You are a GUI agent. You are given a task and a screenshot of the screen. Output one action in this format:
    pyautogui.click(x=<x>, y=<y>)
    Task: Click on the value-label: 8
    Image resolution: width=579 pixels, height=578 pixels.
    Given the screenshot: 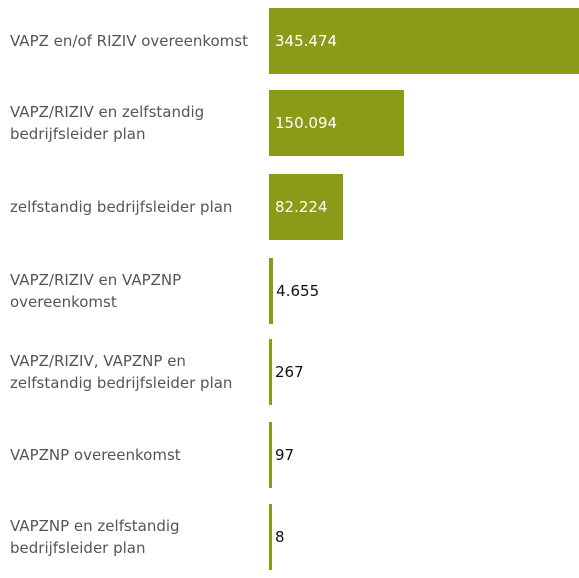 What is the action you would take?
    pyautogui.click(x=280, y=537)
    